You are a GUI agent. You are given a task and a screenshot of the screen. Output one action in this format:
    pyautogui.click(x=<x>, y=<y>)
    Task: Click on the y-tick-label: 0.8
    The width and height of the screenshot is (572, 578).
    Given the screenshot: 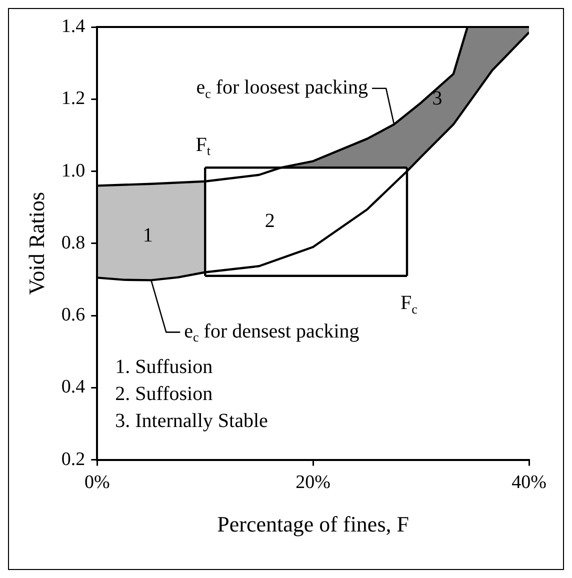 What is the action you would take?
    pyautogui.click(x=73, y=243)
    